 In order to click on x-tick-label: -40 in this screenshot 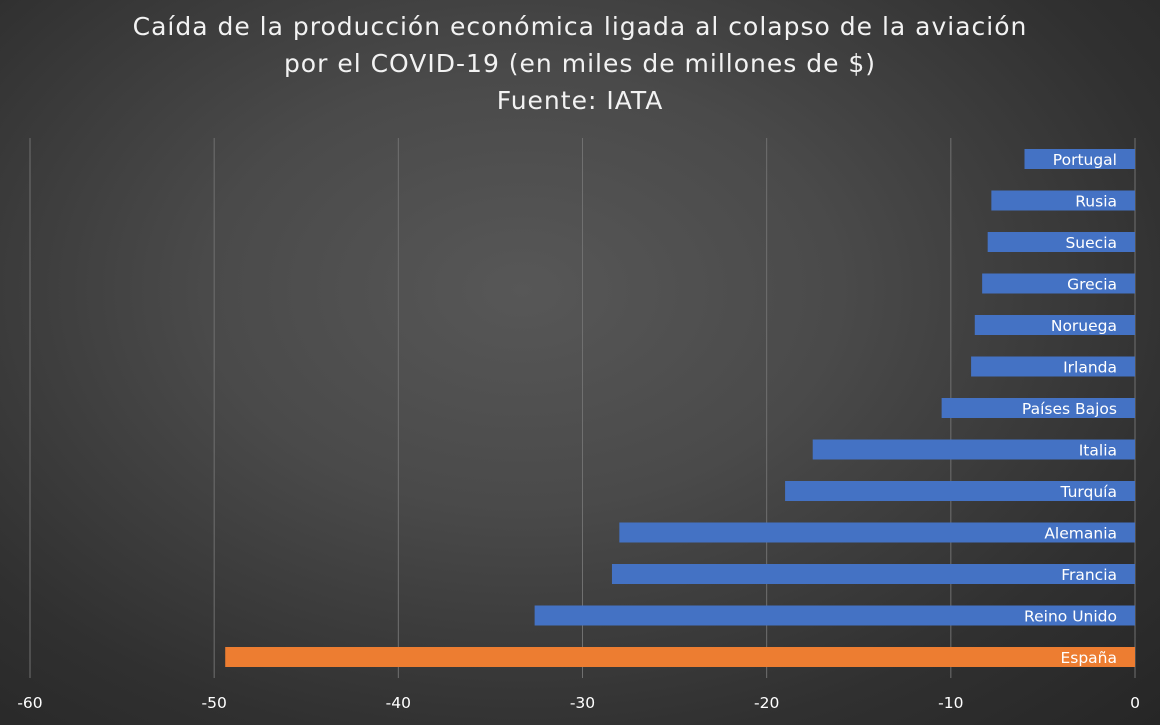, I will do `click(398, 703)`.